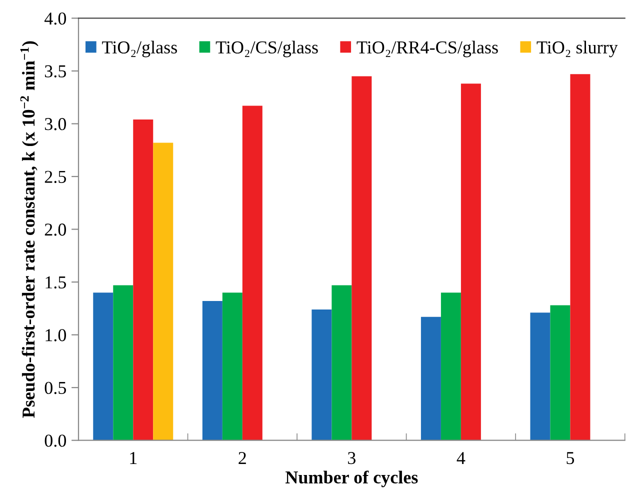 Image resolution: width=628 pixels, height=492 pixels. What do you see at coordinates (56, 282) in the screenshot?
I see `y-tick-label: 1.5` at bounding box center [56, 282].